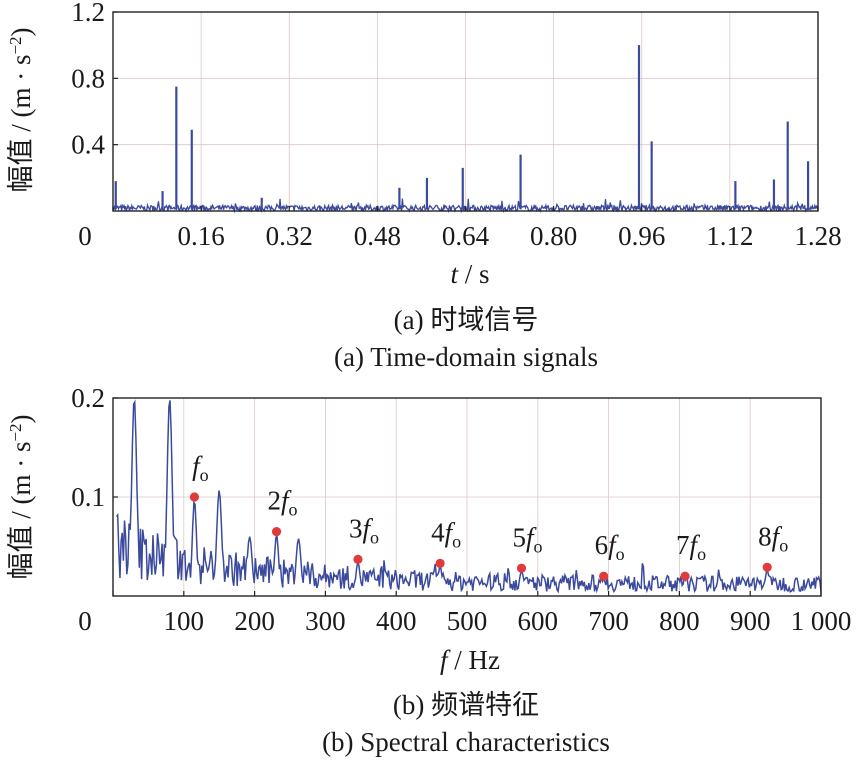  What do you see at coordinates (750, 621) in the screenshot?
I see `x-tick-label: 900` at bounding box center [750, 621].